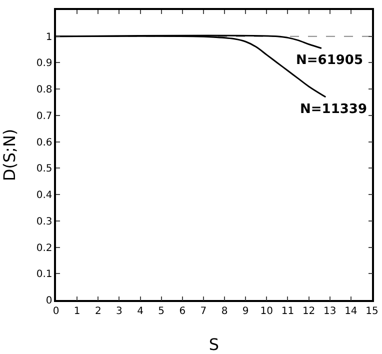 Image resolution: width=382 pixels, height=354 pixels. I want to click on y-tick-label: 0.4, so click(44, 196).